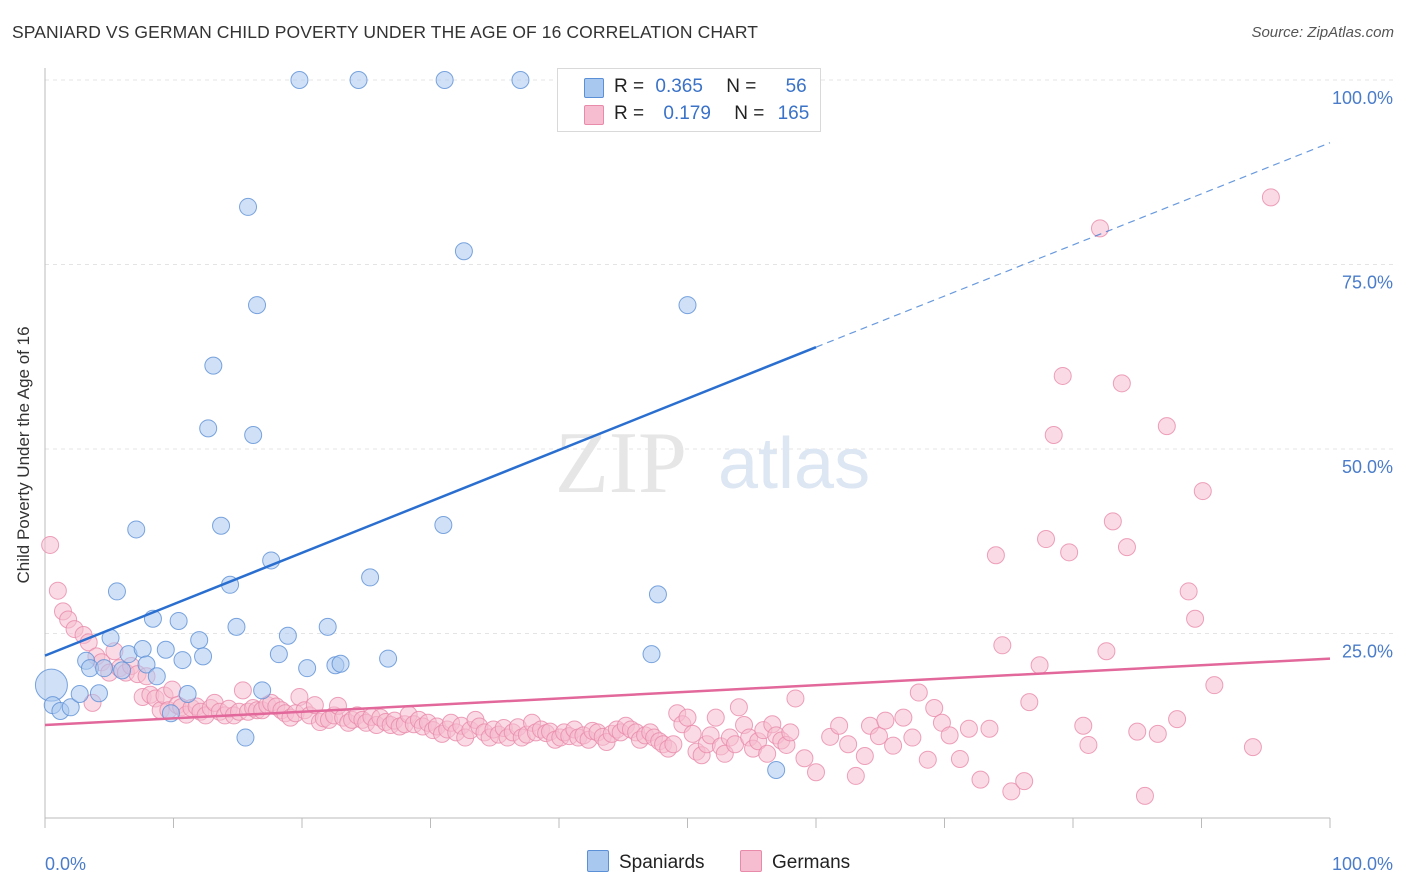 The image size is (1406, 892). Describe the element at coordinates (687, 113) in the screenshot. I see `r-value: 0.179` at that location.